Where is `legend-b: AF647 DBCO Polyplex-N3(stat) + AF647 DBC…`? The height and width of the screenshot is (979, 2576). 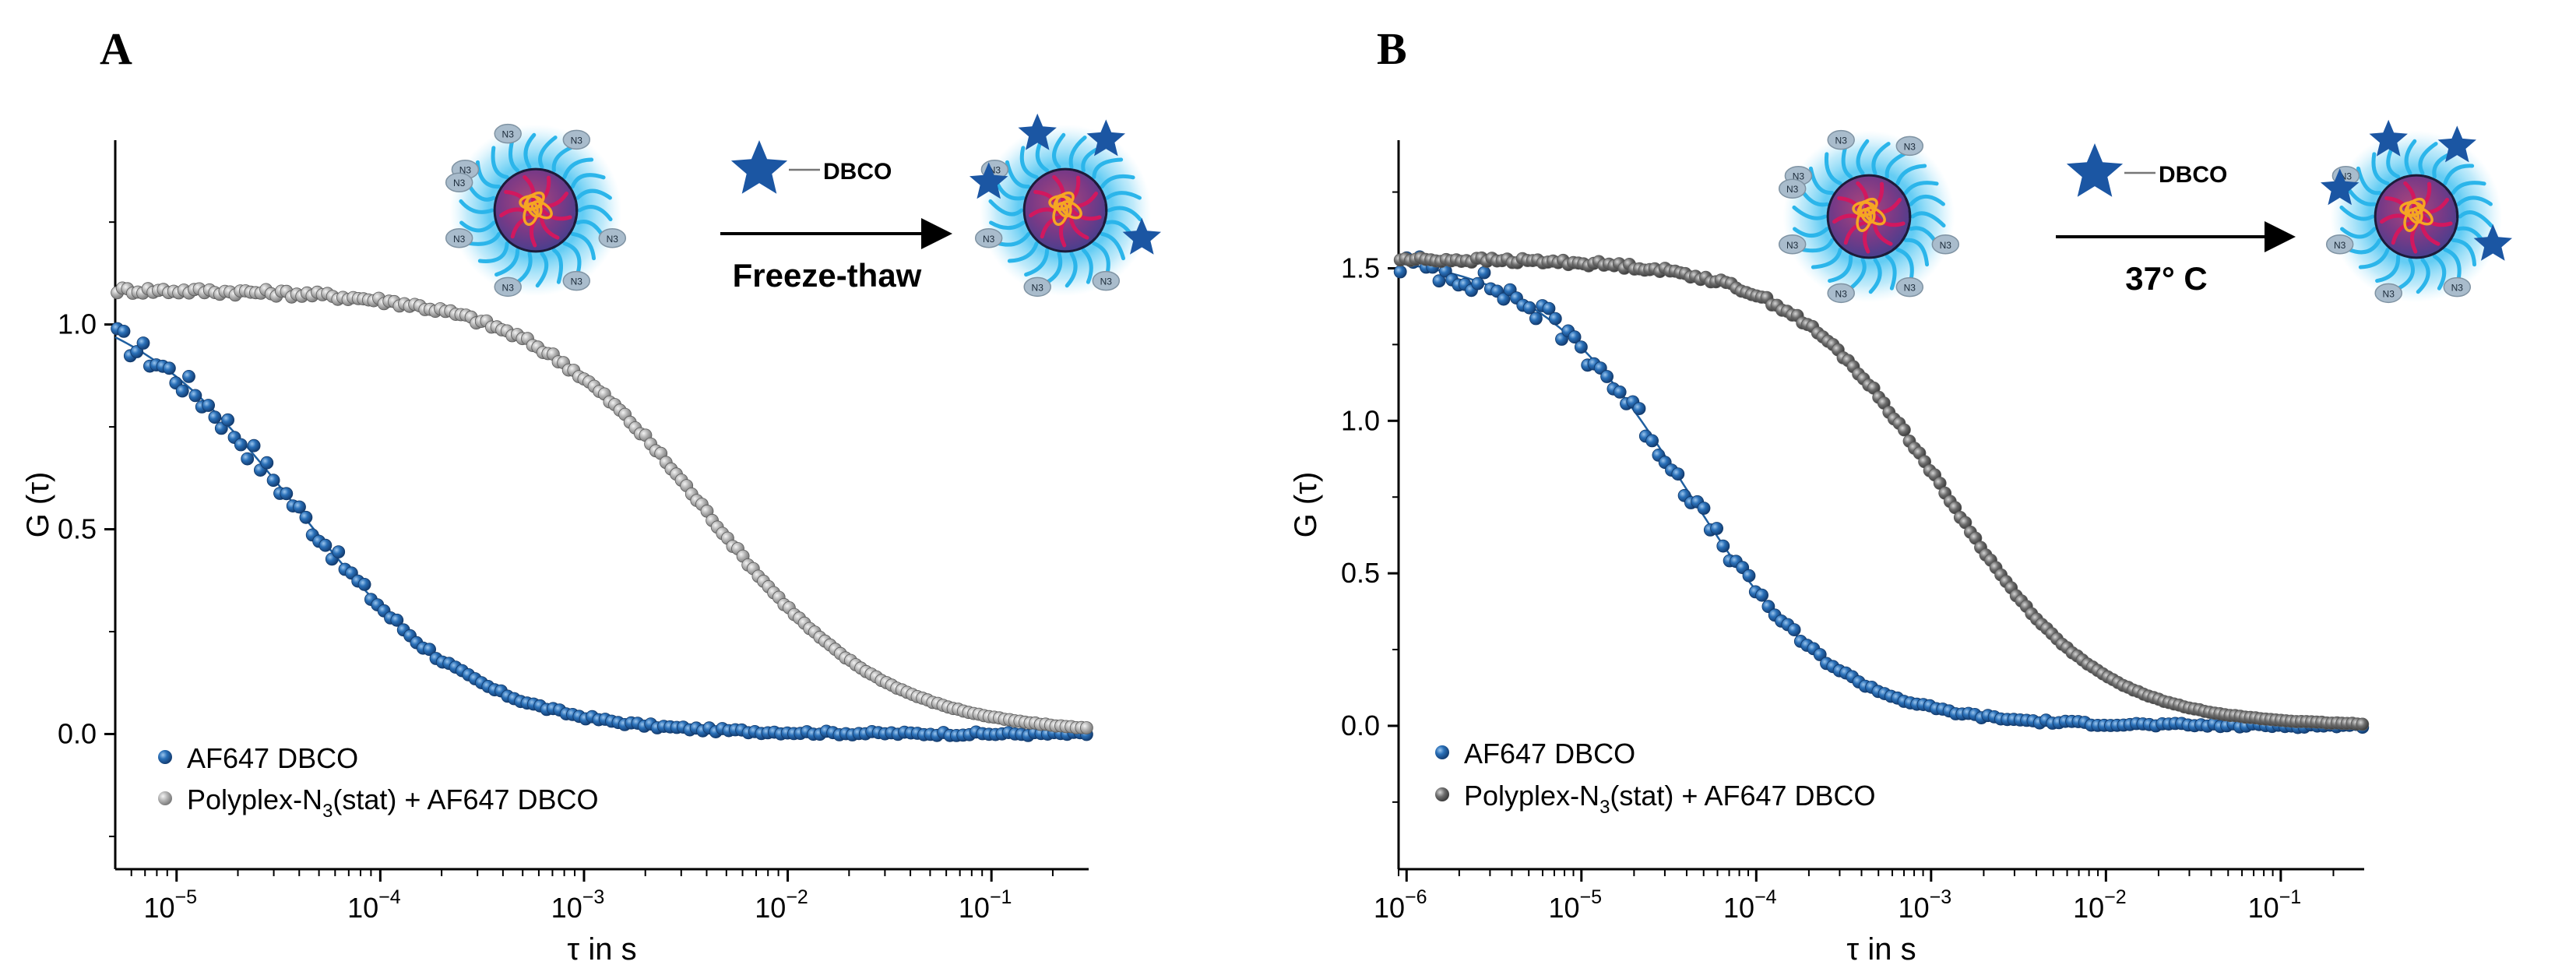
legend-b: AF647 DBCO Polyplex-N3(stat) + AF647 DBC… is located at coordinates (1655, 778).